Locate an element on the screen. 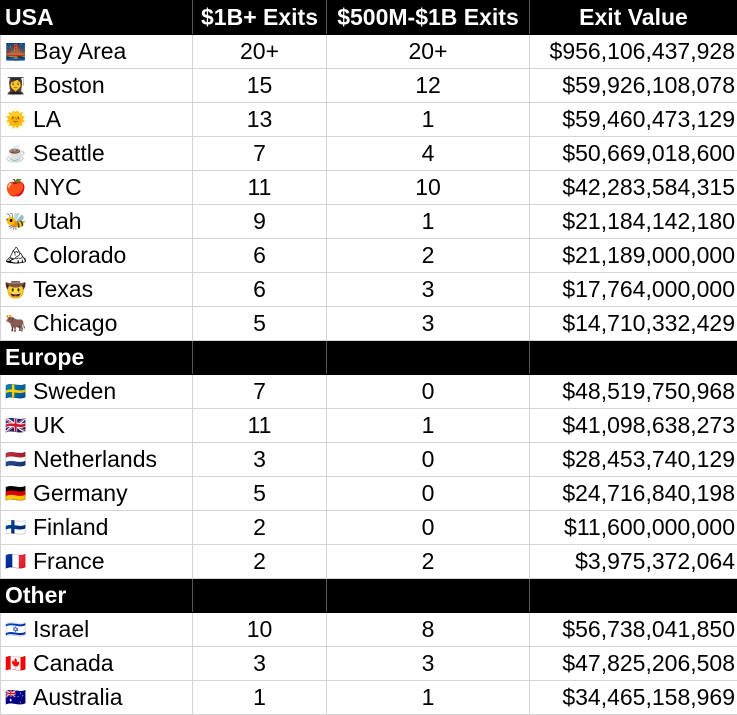 The height and width of the screenshot is (715, 737). region-label: LA is located at coordinates (47, 119).